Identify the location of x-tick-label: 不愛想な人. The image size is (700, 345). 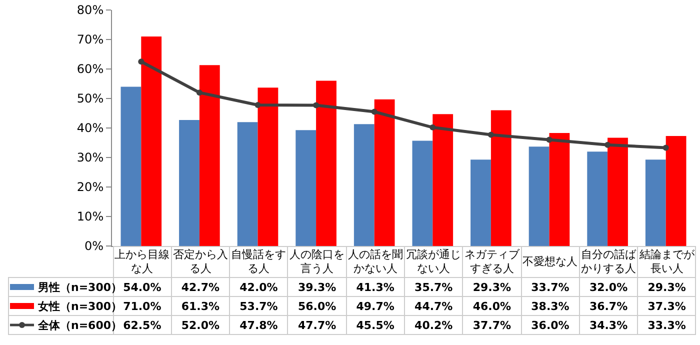
(550, 262).